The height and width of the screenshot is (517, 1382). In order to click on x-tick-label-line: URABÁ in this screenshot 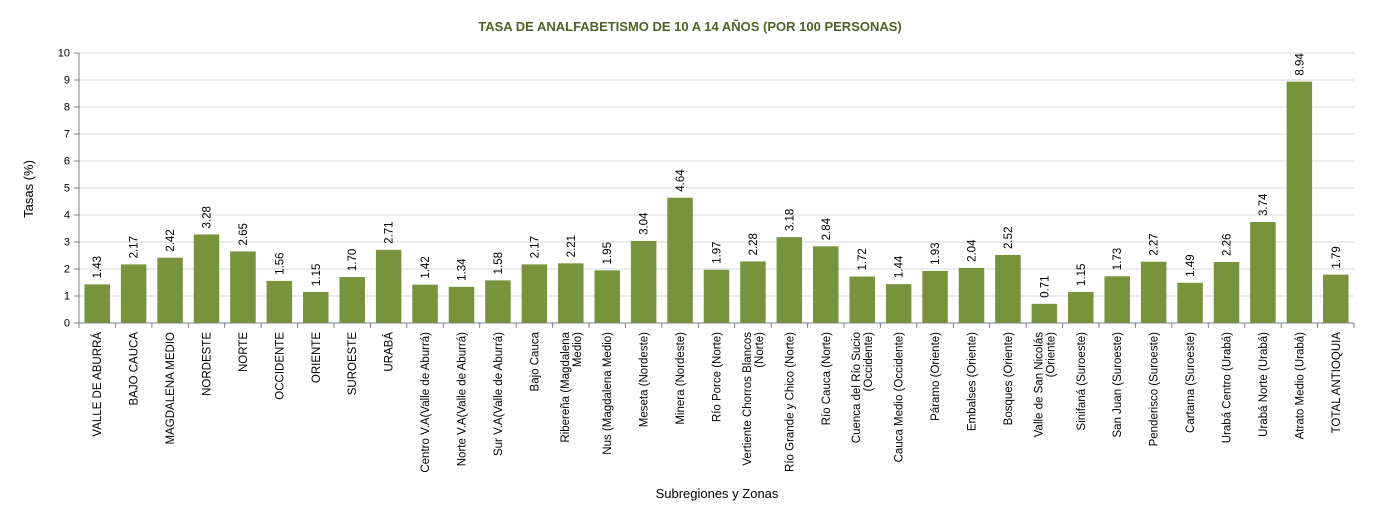, I will do `click(389, 352)`.